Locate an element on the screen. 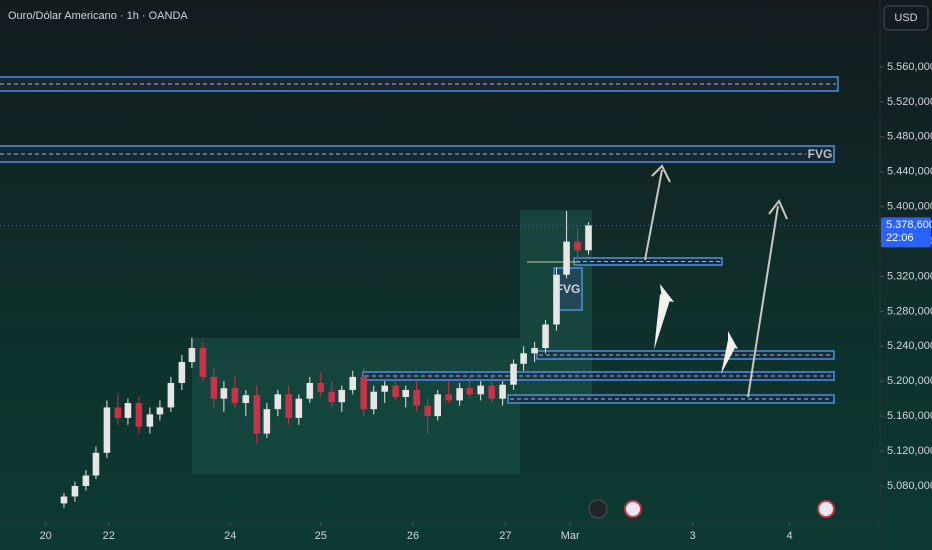  y-tick-label: 5.480,000 is located at coordinates (909, 137).